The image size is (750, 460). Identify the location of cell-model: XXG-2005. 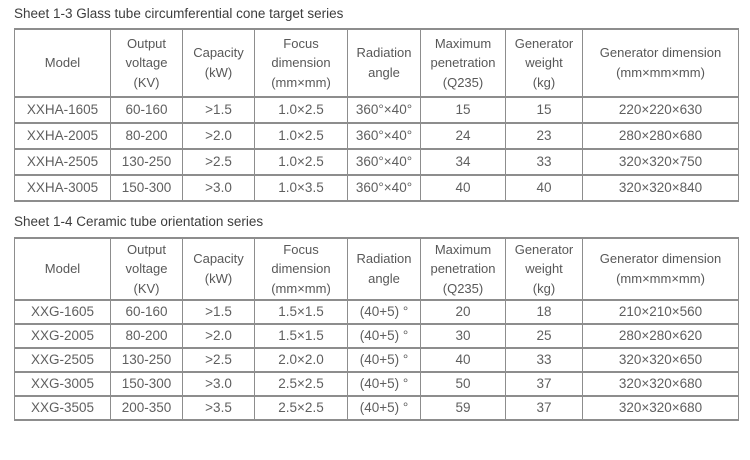
(62, 335).